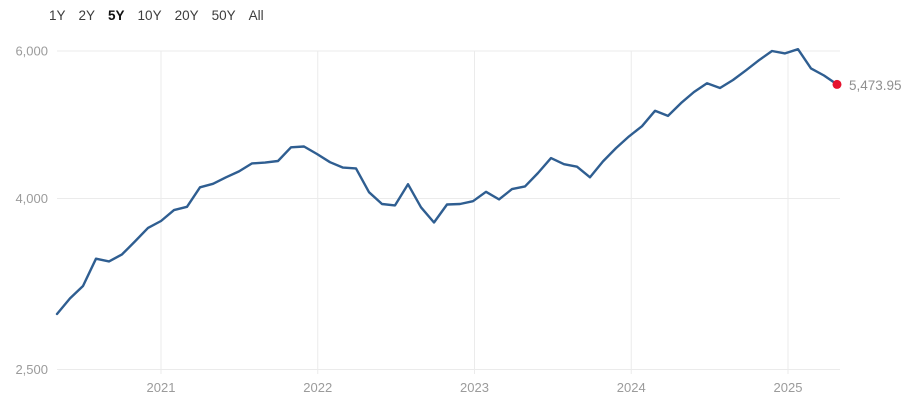 The width and height of the screenshot is (901, 411). Describe the element at coordinates (31, 369) in the screenshot. I see `y-axis-label: 2,500` at that location.